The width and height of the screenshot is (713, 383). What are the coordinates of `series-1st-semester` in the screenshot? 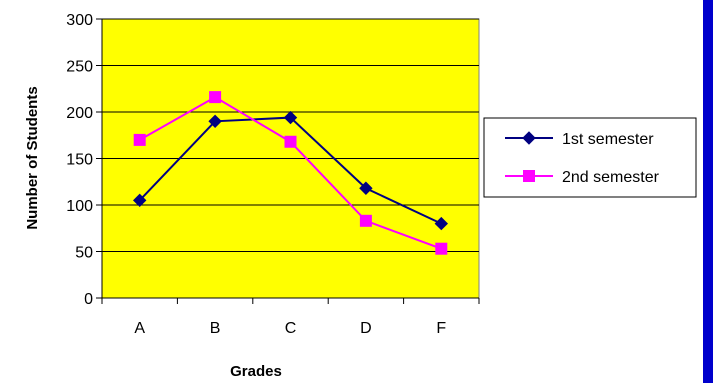 It's located at (290, 170).